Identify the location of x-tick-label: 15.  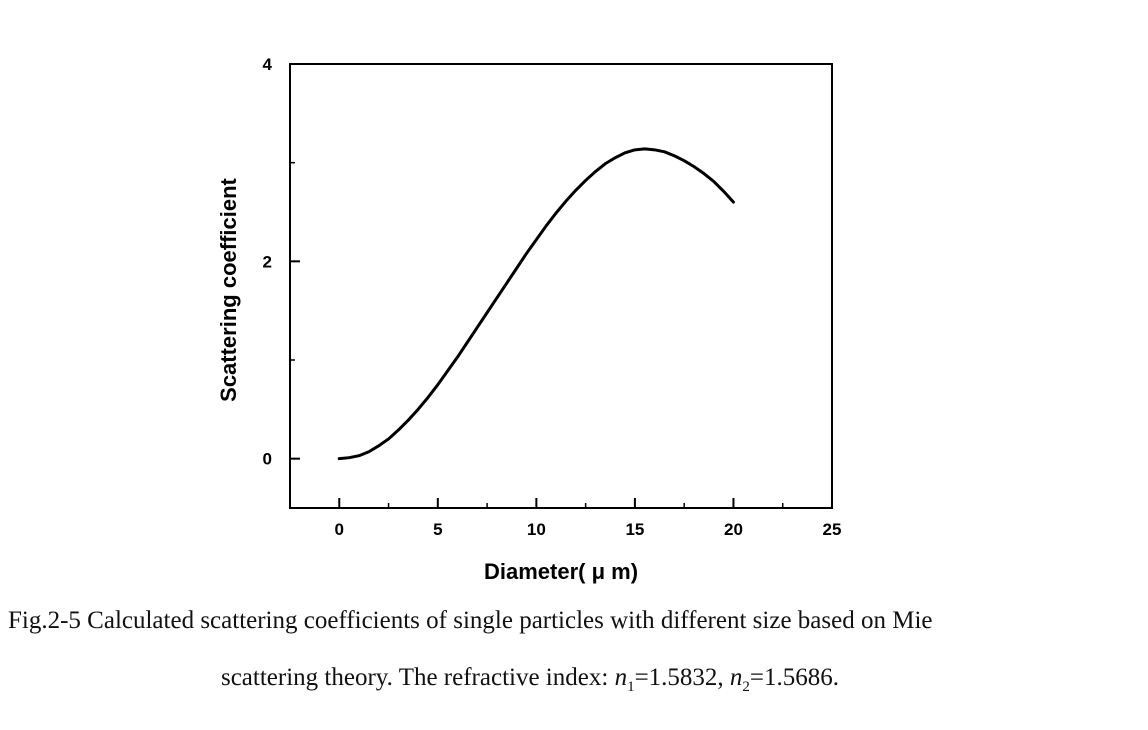
(634, 529).